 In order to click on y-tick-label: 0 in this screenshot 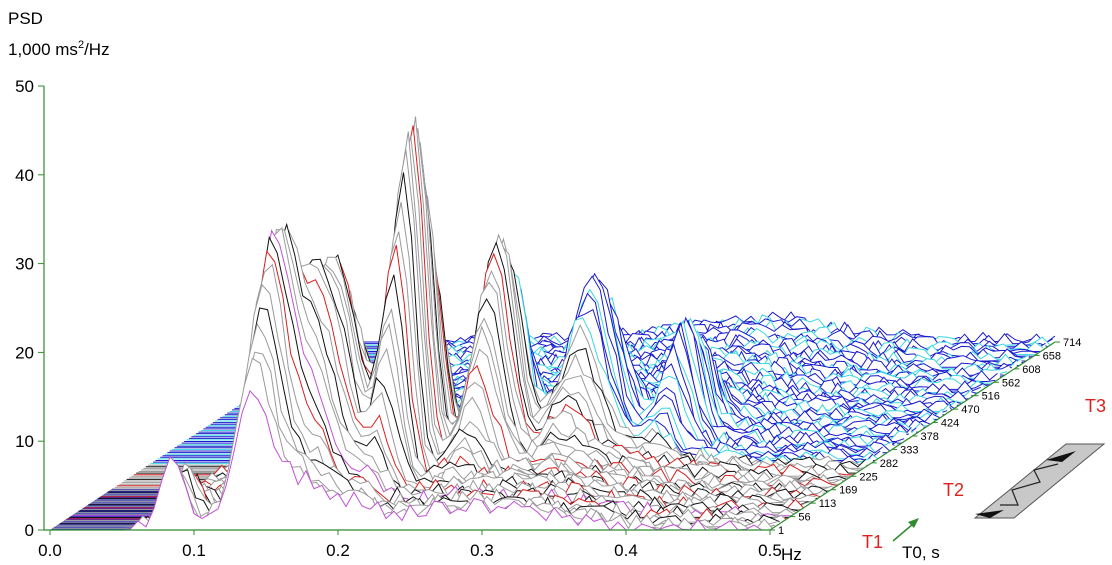, I will do `click(29, 530)`.